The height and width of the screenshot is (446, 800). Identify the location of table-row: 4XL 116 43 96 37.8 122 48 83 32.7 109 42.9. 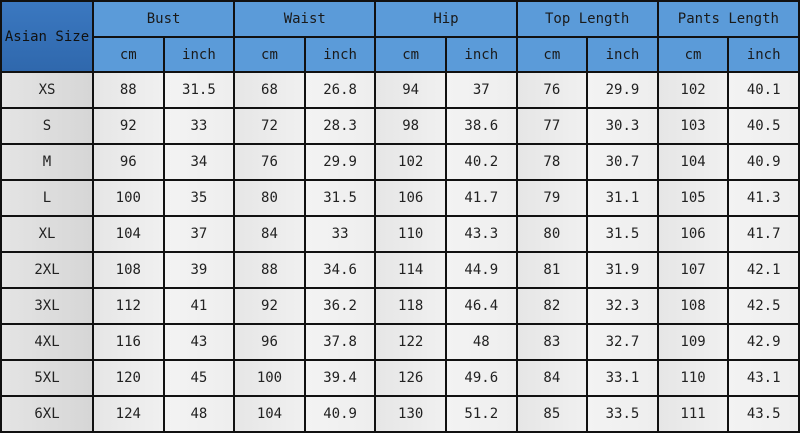
(400, 342).